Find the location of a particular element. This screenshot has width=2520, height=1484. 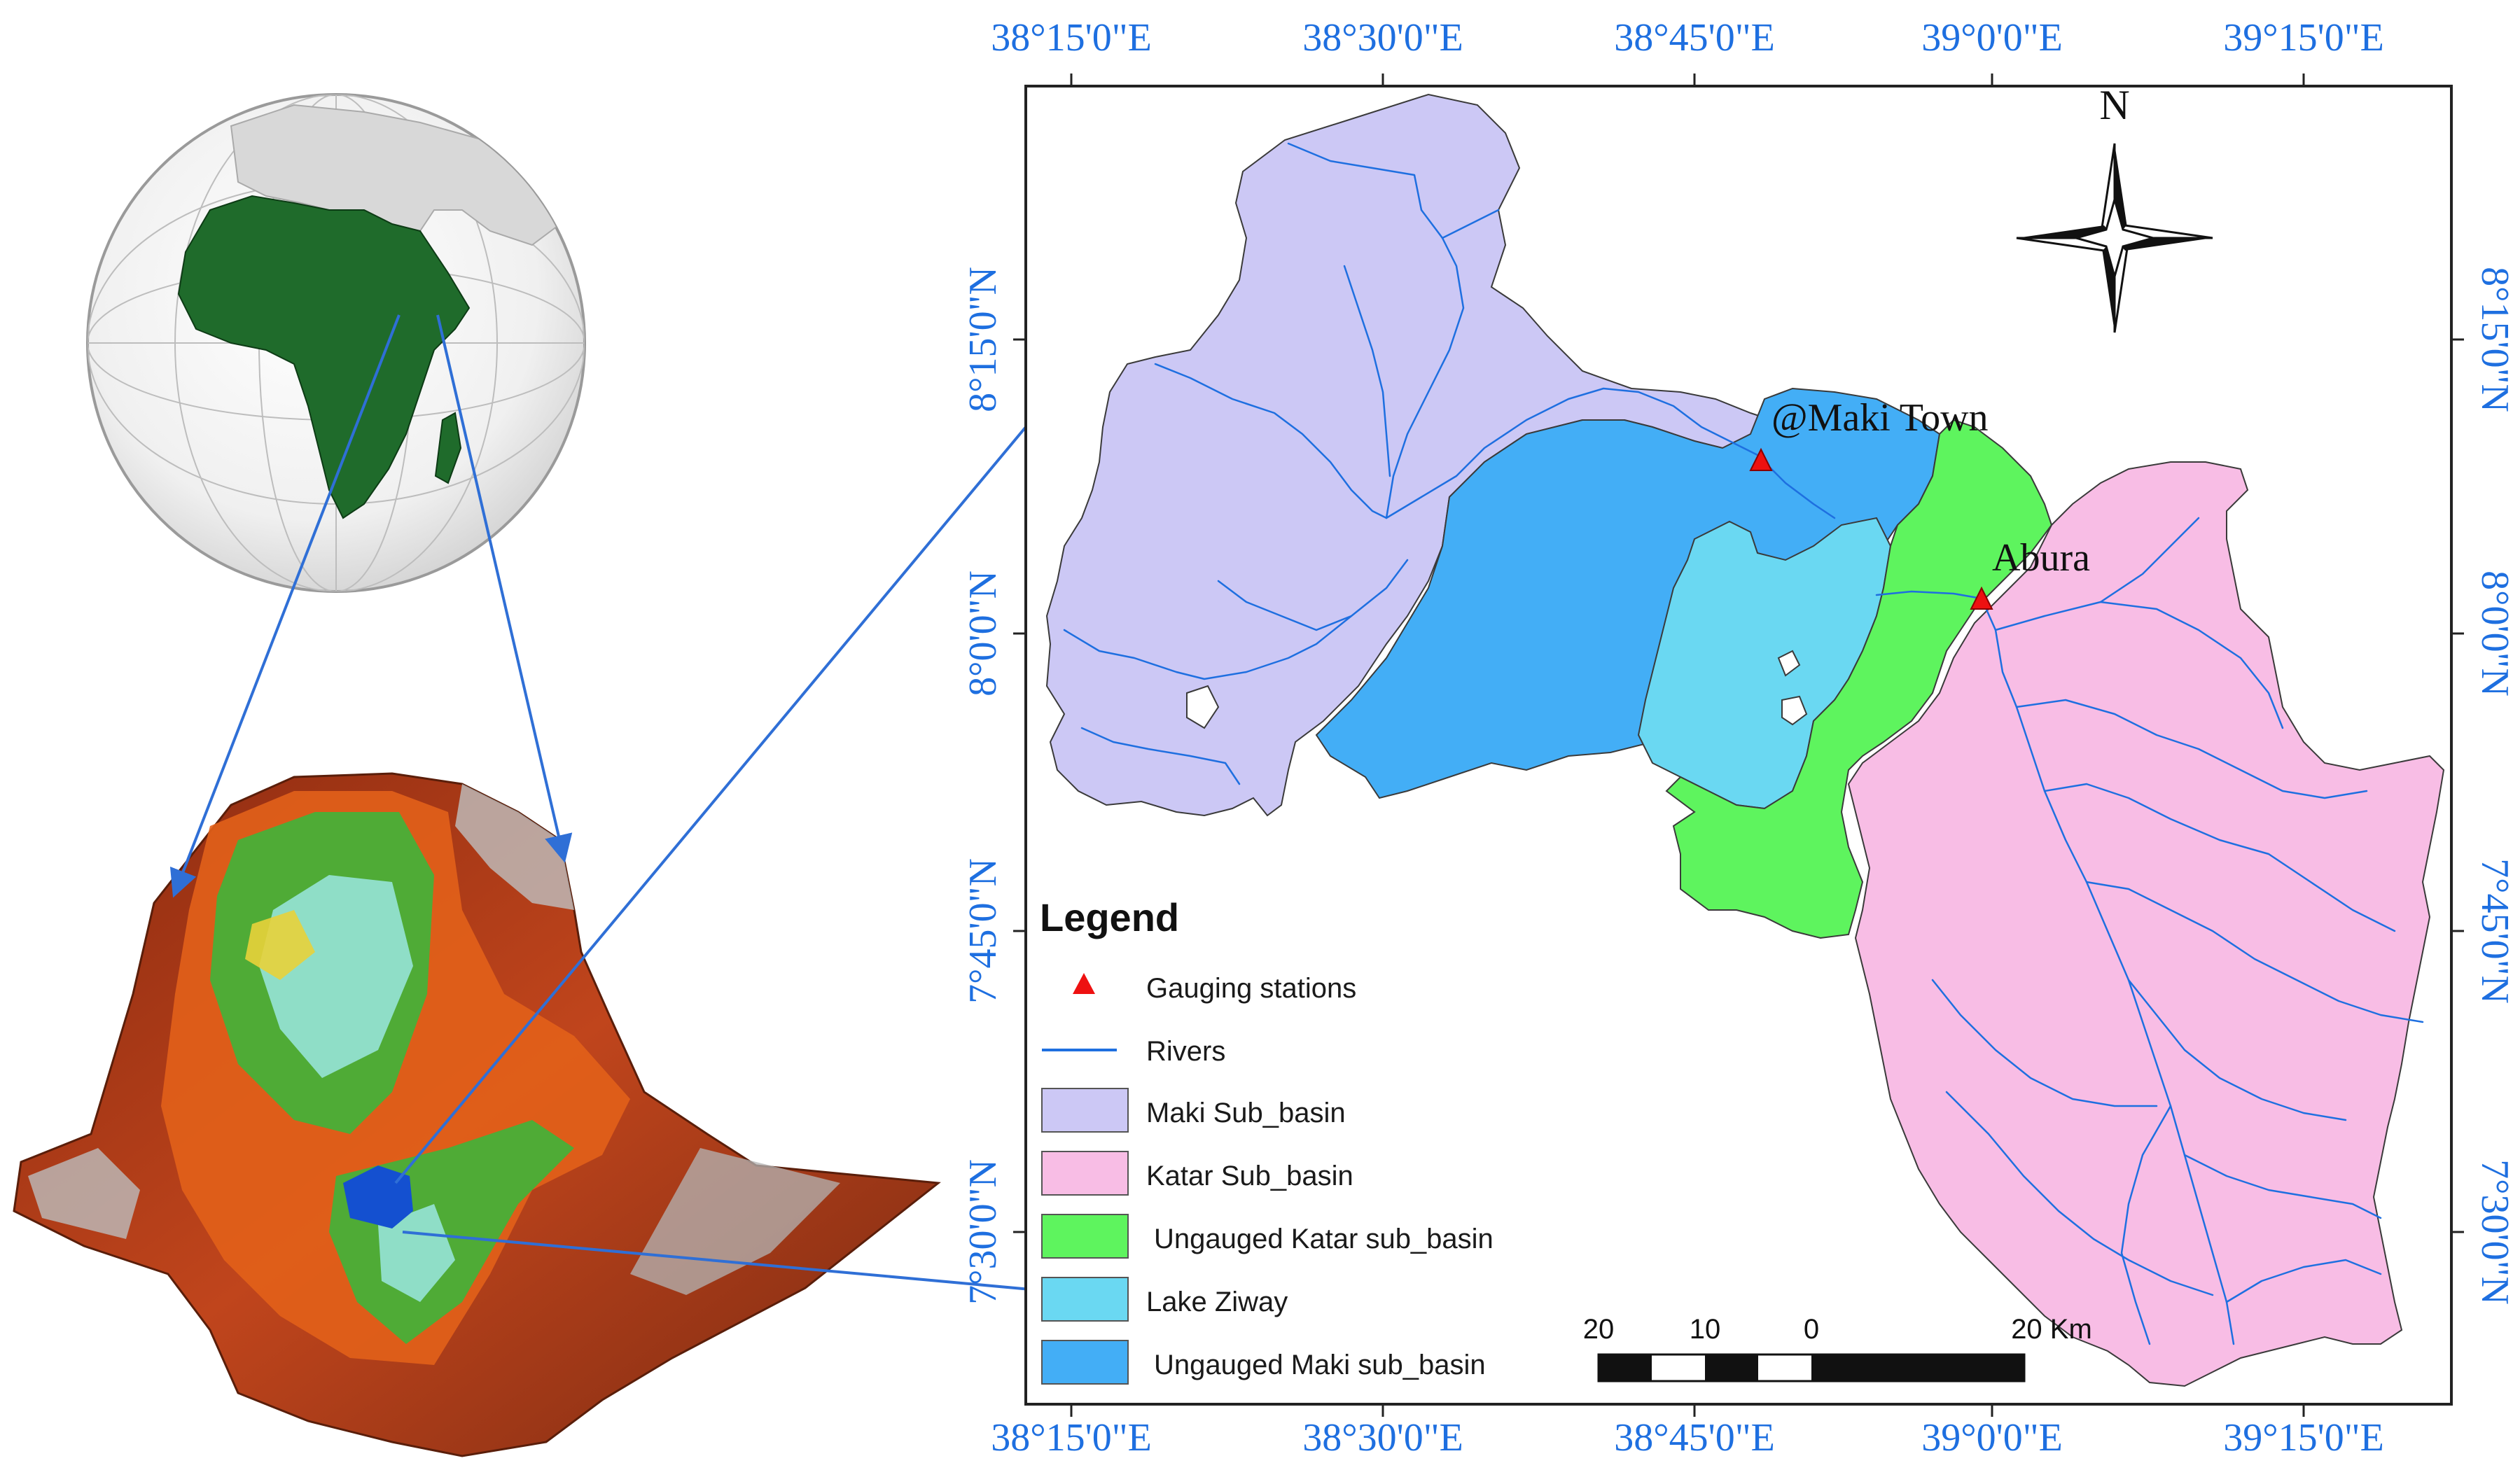

scale-tick-20-left: 20 is located at coordinates (1599, 1329).